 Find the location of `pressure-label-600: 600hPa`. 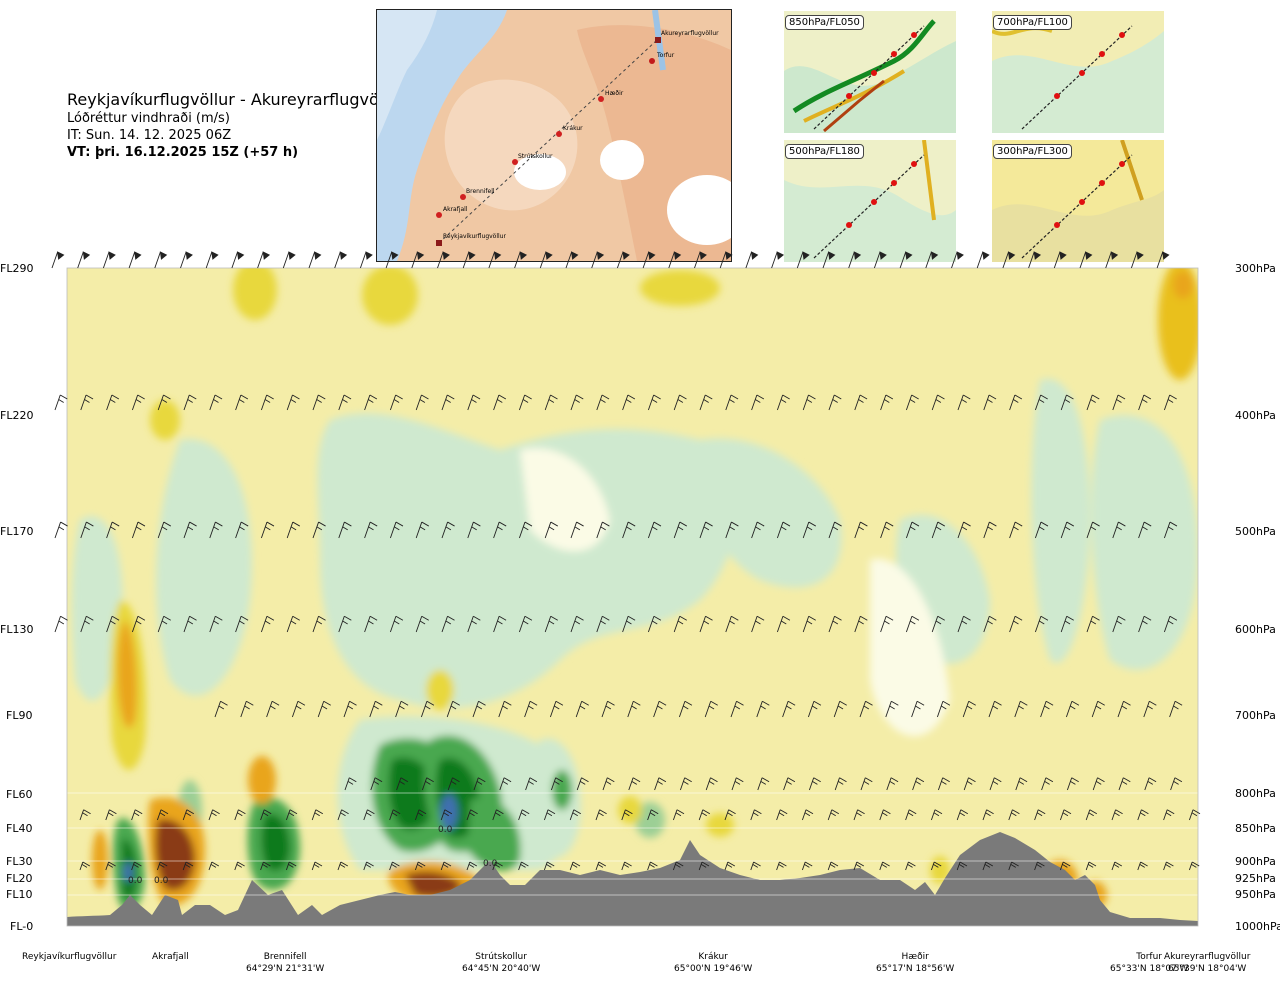

pressure-label-600: 600hPa is located at coordinates (1255, 629).